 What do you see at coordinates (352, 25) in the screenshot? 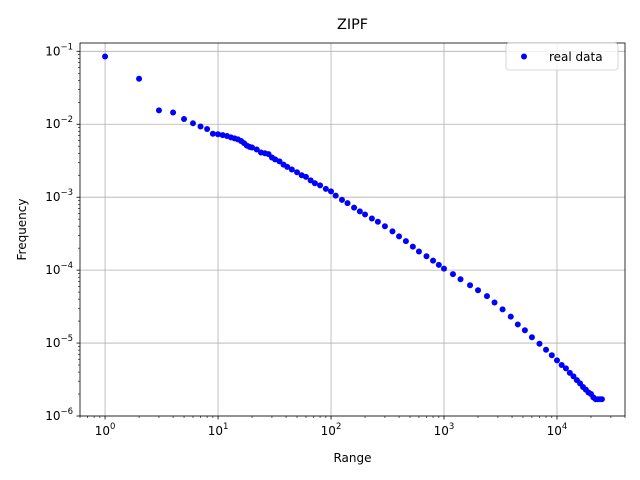
I see `chart-title: ZIPF` at bounding box center [352, 25].